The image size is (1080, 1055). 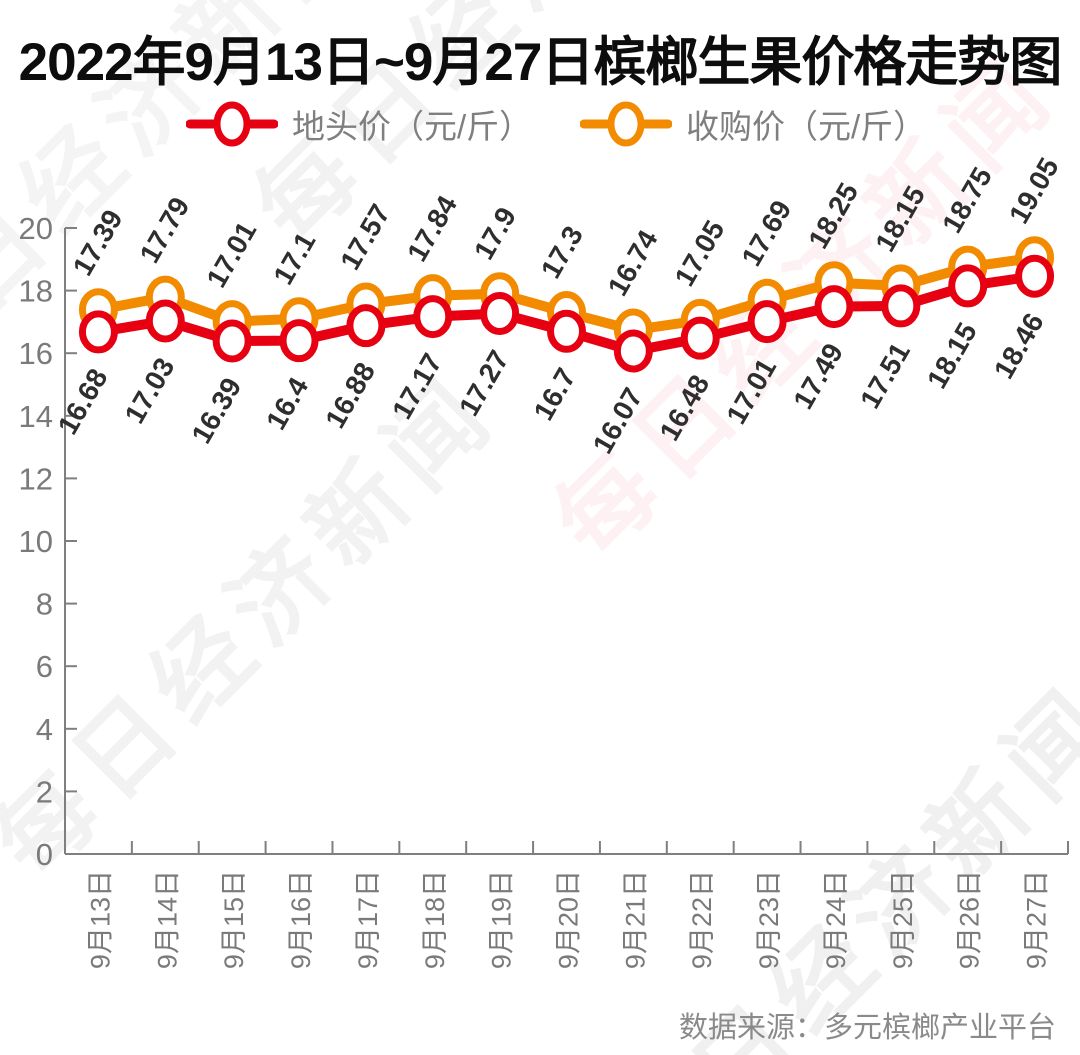 What do you see at coordinates (633, 262) in the screenshot?
I see `data-point-label: 16.74` at bounding box center [633, 262].